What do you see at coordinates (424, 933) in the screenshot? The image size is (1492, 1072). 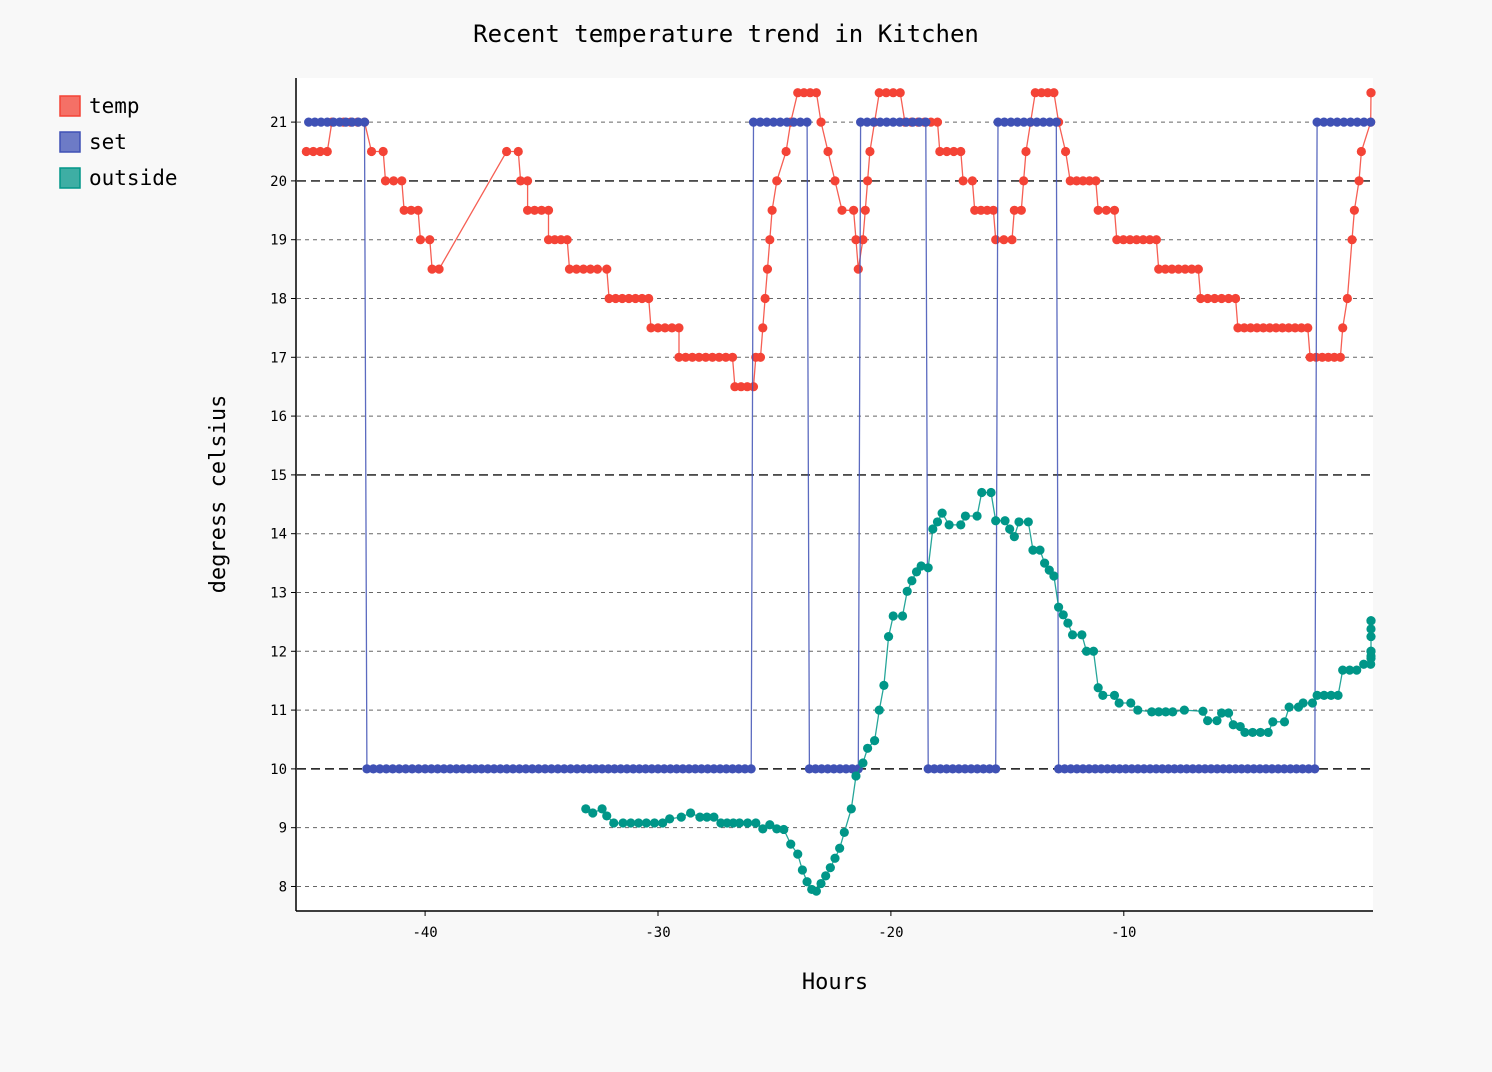 I see `x-tick-label: -40` at bounding box center [424, 933].